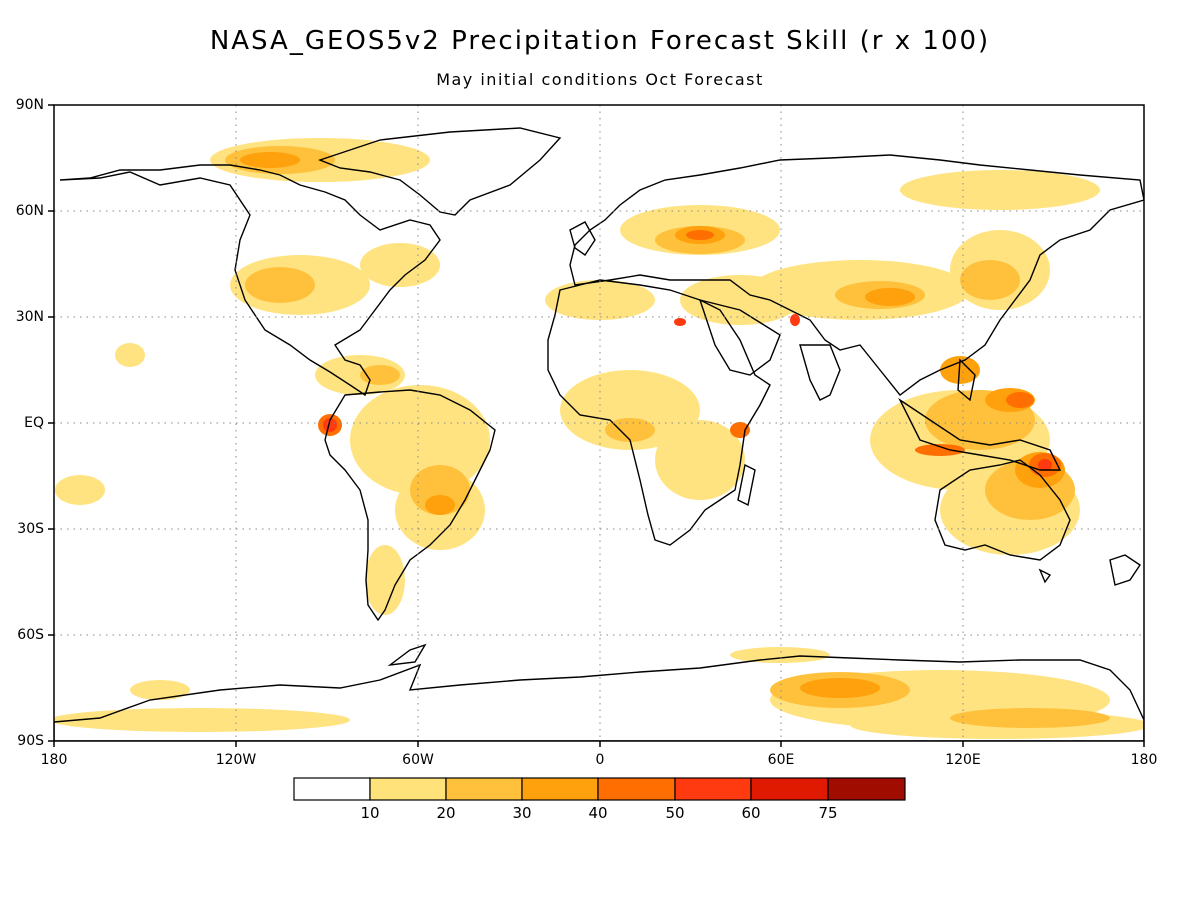  What do you see at coordinates (600, 79) in the screenshot?
I see `map-subtitle: May initial conditions Oct Forecast` at bounding box center [600, 79].